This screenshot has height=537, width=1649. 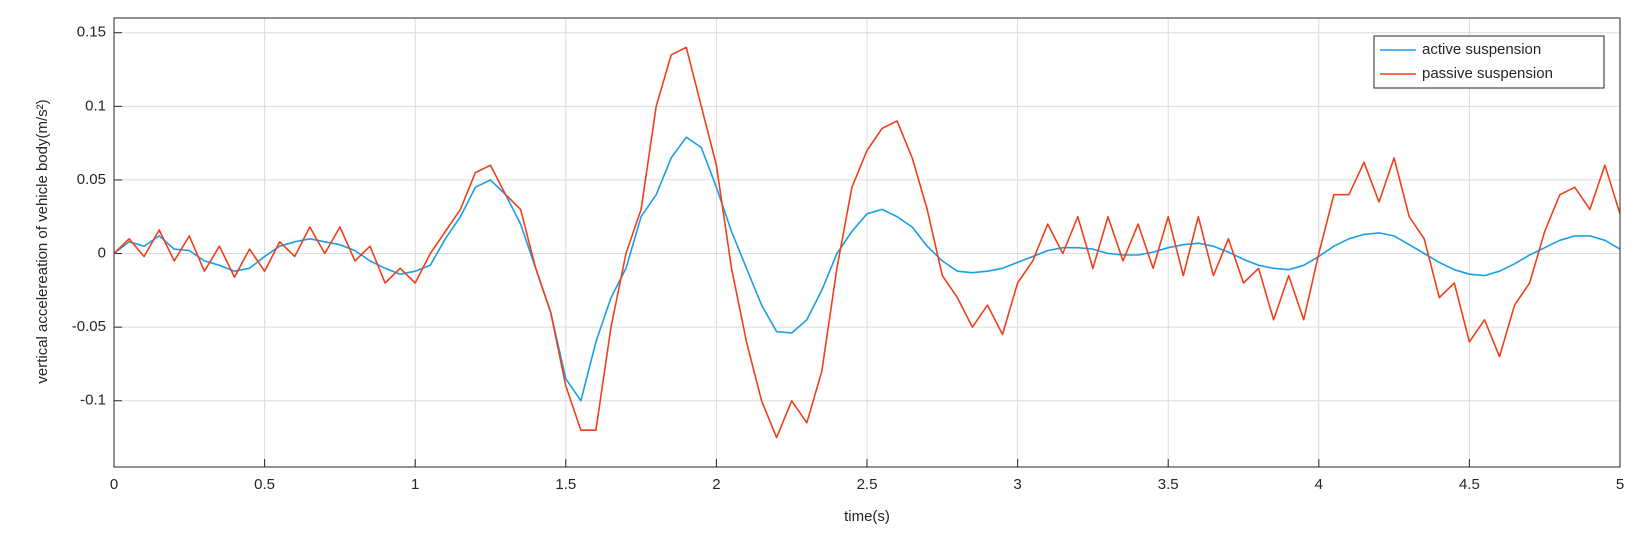 I want to click on x-tick-label: 5, so click(x=1620, y=484).